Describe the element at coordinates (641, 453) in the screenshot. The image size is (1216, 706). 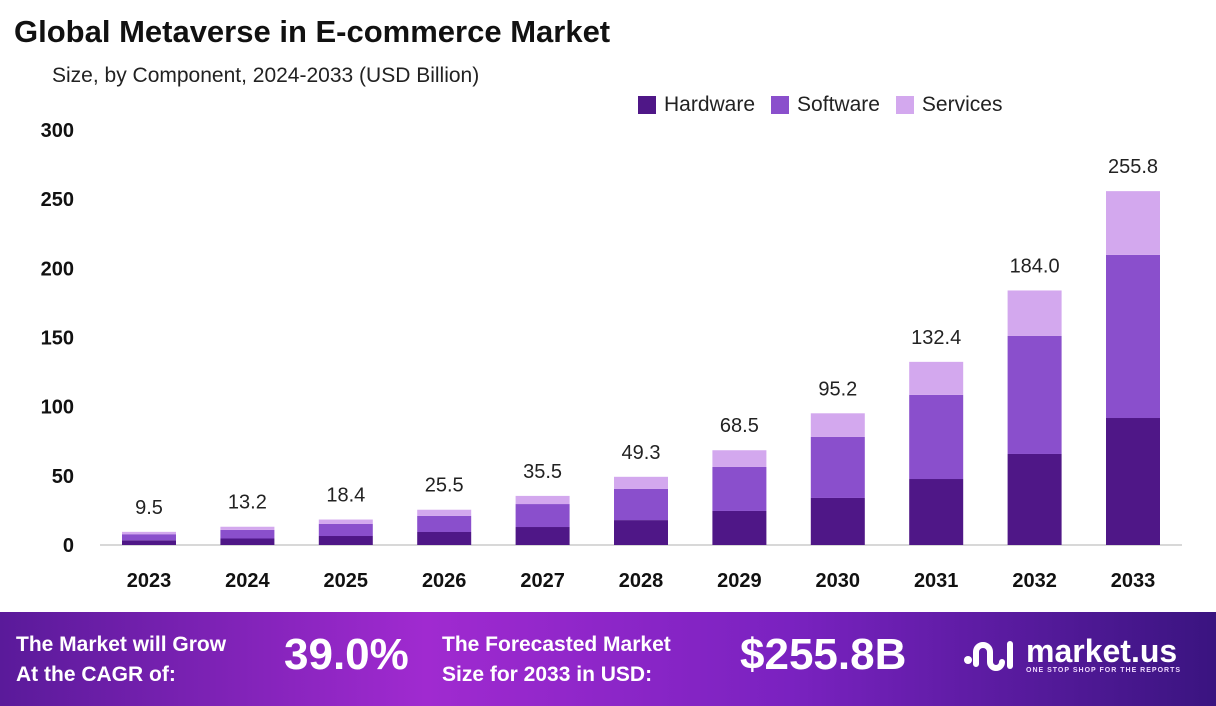
I see `total-label: 49.3` at that location.